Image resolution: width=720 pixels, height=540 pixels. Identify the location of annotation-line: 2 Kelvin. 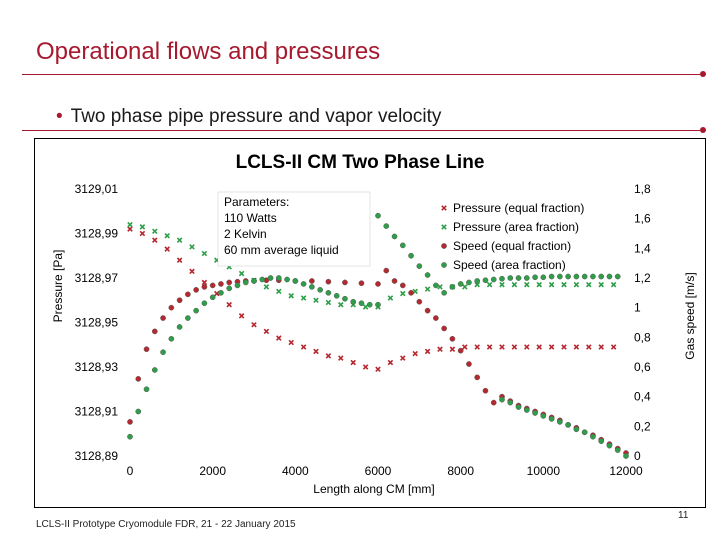
(245, 234).